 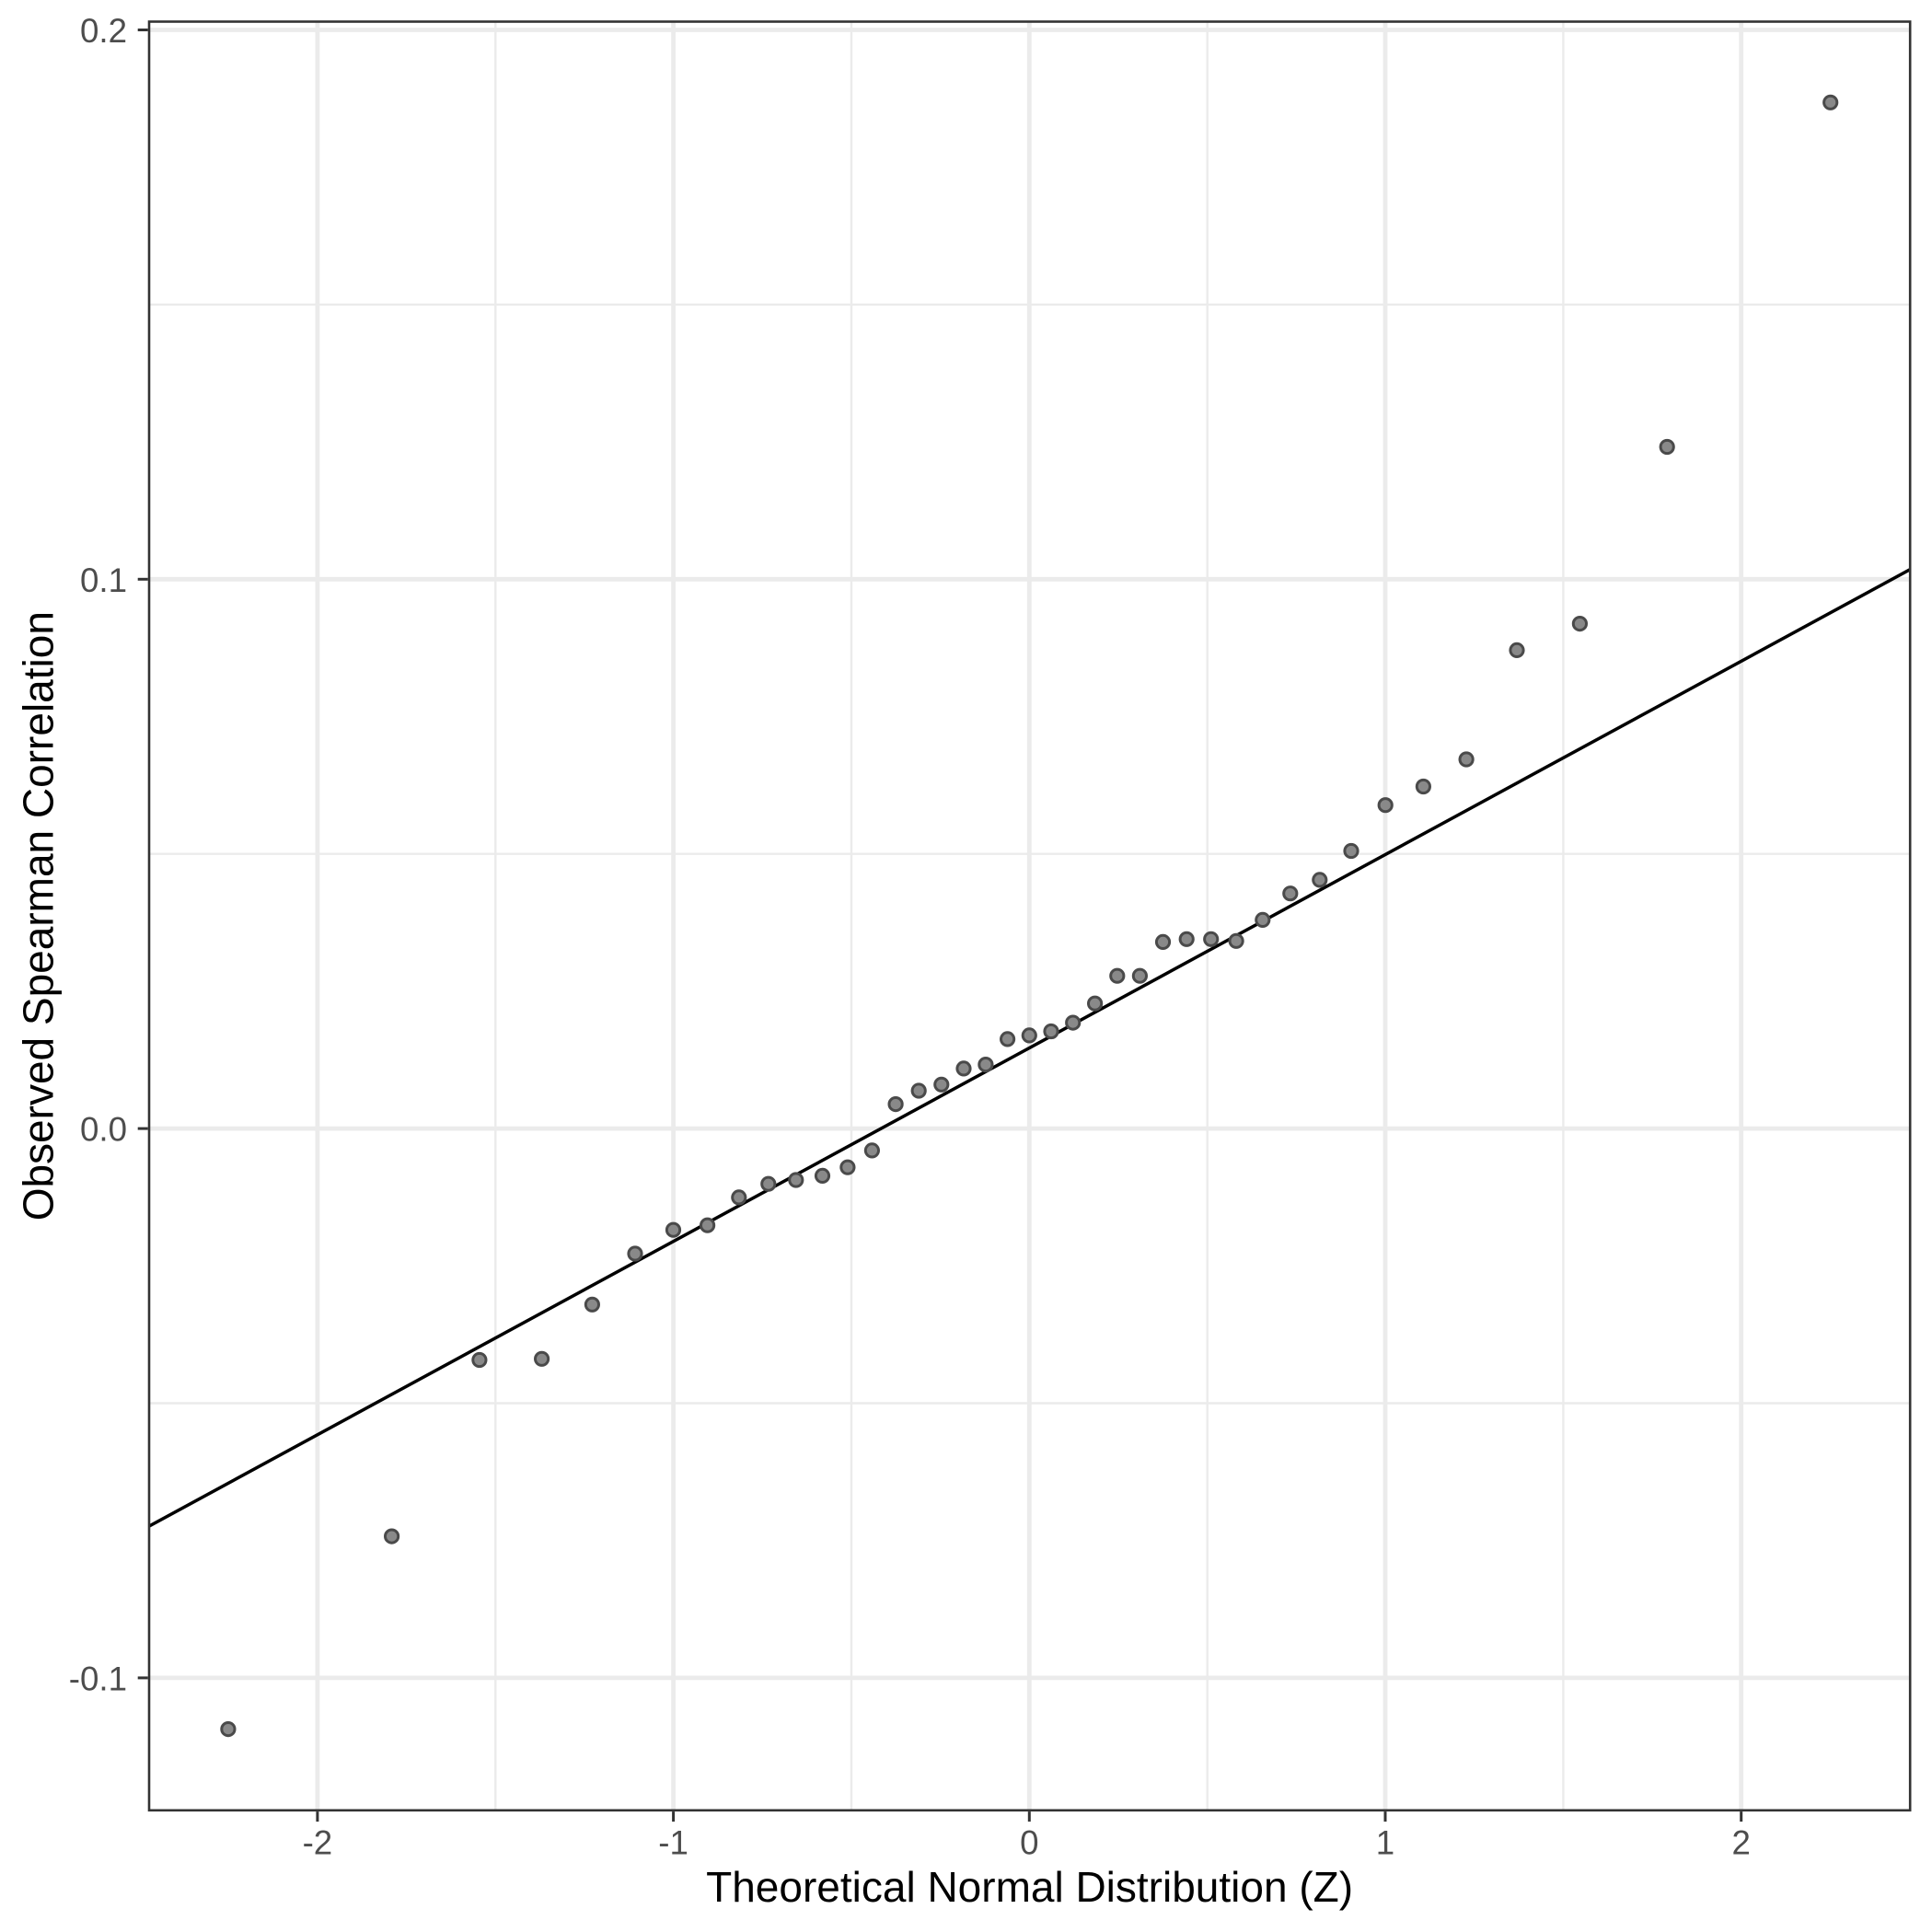 I want to click on svg-text: 0, so click(x=1029, y=1843).